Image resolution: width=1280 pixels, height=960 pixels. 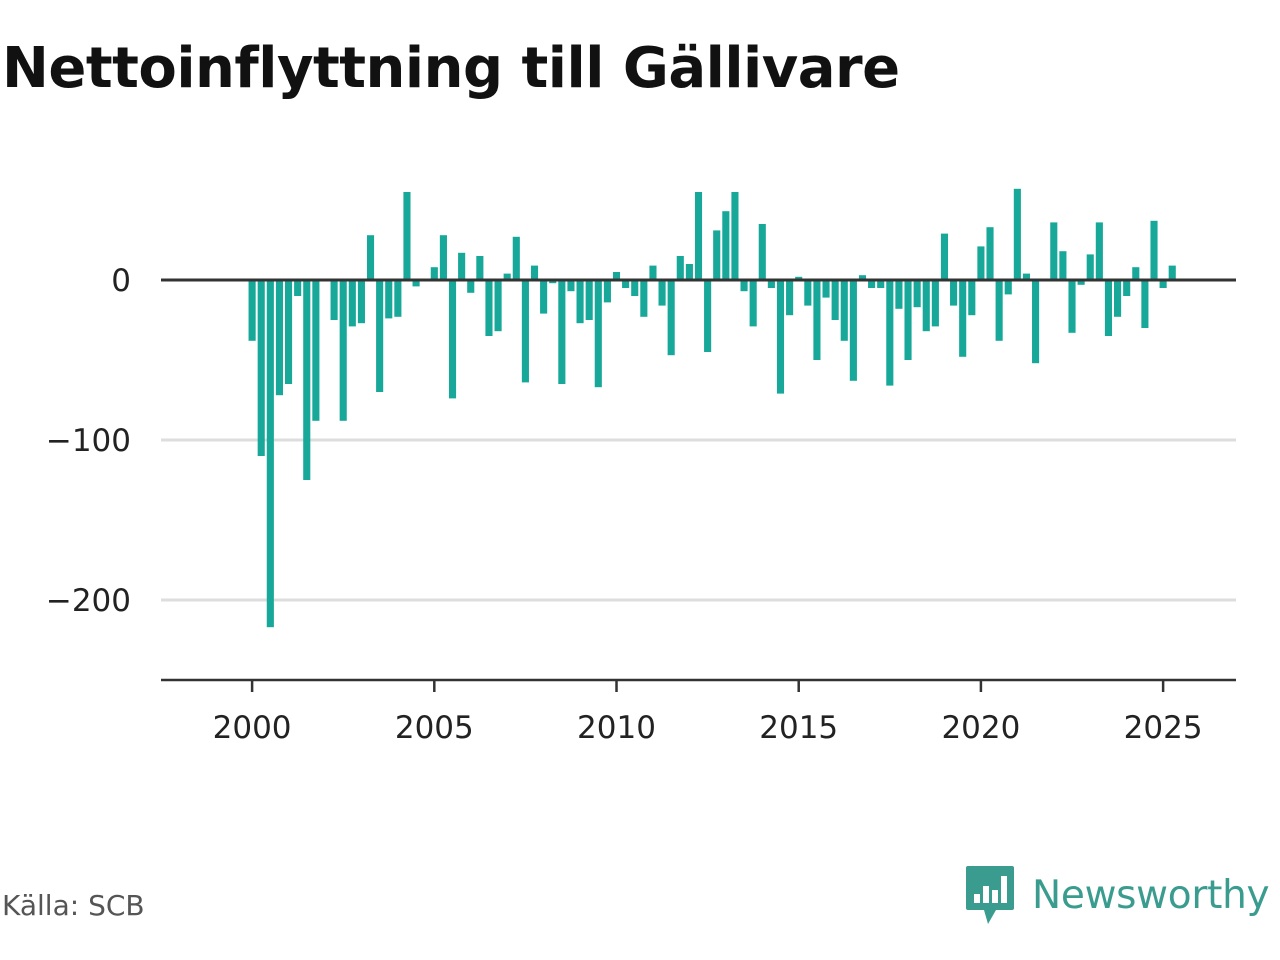 I want to click on x-tick-label: 2000, so click(x=252, y=728).